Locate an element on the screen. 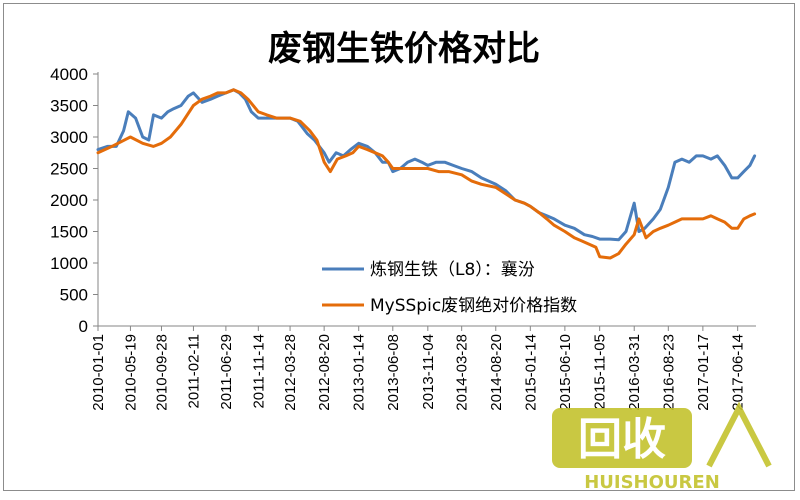  watermark-text: 回收 is located at coordinates (622, 439).